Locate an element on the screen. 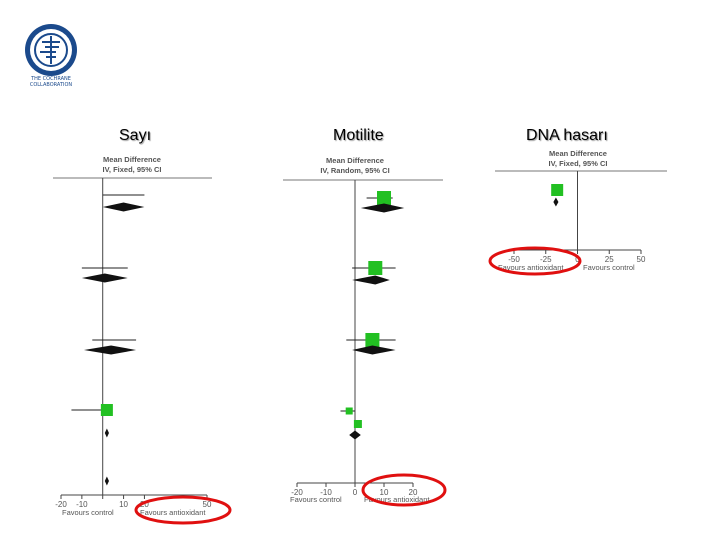 Image resolution: width=720 pixels, height=540 pixels. x-tick-label: -50 is located at coordinates (514, 259).